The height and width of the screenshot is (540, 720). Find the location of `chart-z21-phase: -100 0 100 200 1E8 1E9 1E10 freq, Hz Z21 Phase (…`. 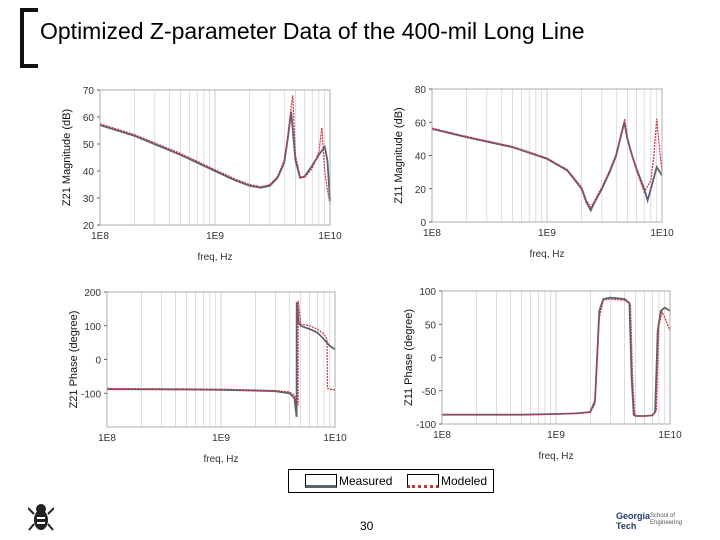

chart-z21-phase: -100 0 100 200 1E8 1E9 1E10 freq, Hz Z21 Phase (… is located at coordinates (207, 376).